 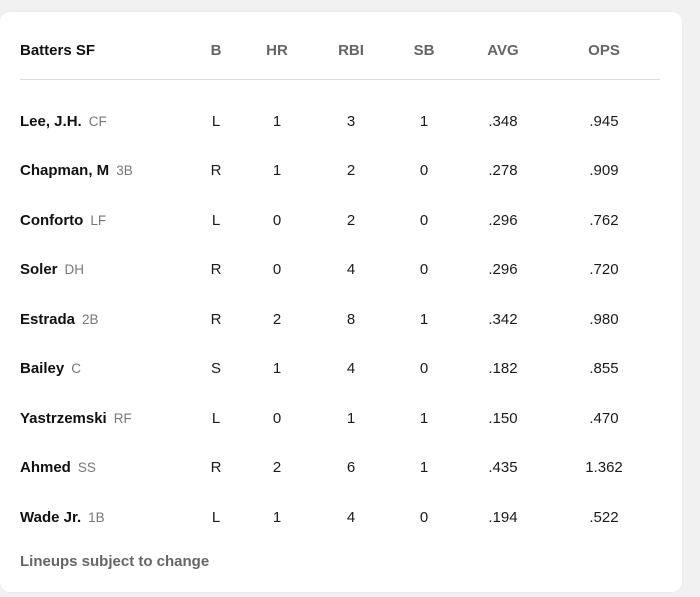 What do you see at coordinates (103, 368) in the screenshot?
I see `player-name-cell: Bailey C` at bounding box center [103, 368].